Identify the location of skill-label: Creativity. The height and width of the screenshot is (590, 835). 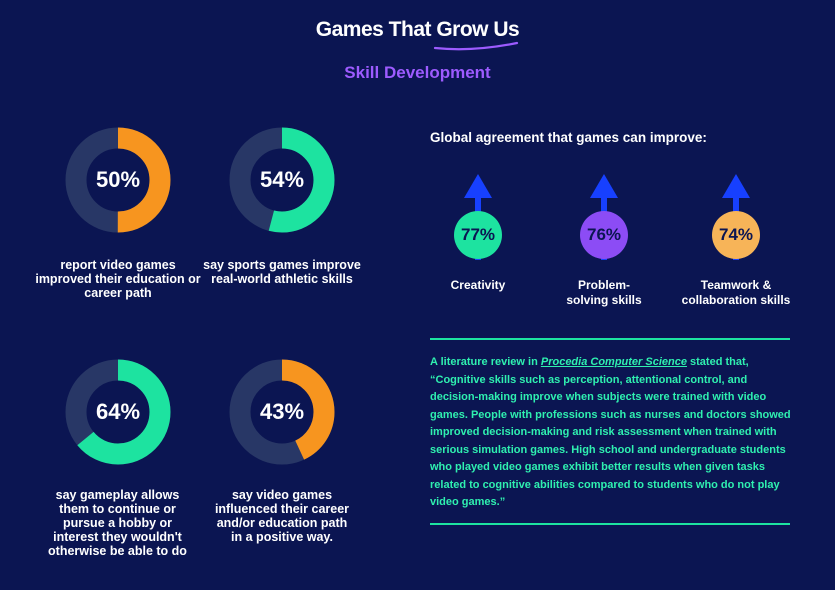
(478, 285).